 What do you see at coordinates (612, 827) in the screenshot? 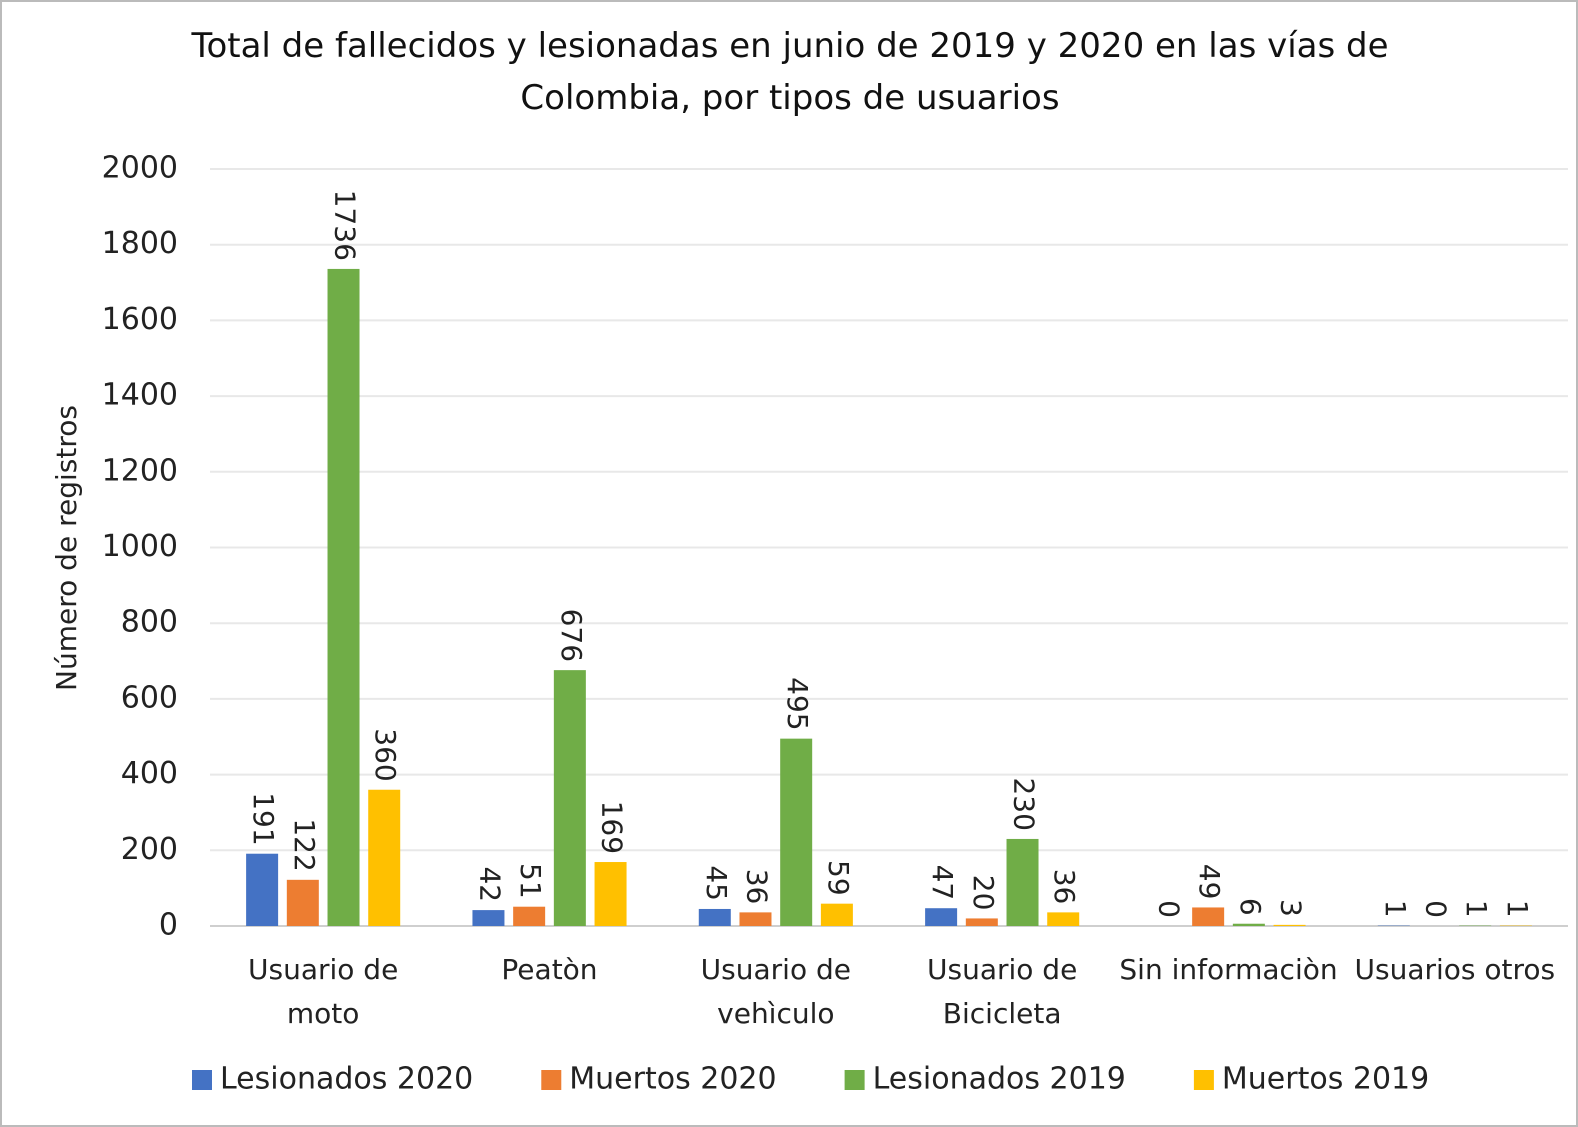
I see `data-label: 169` at bounding box center [612, 827].